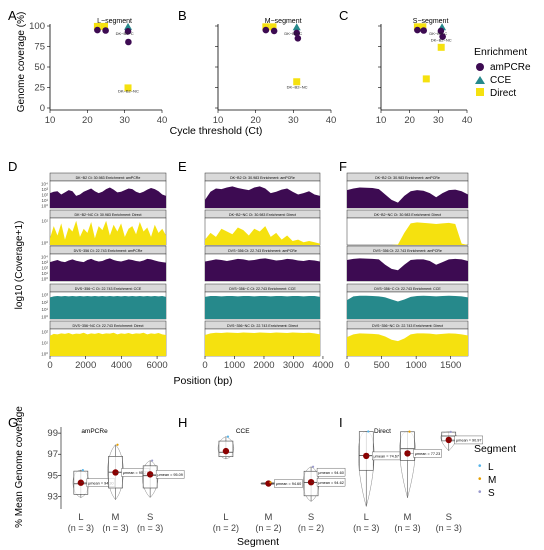 This screenshot has height=550, width=544. What do you see at coordinates (39, 67) in the screenshot?
I see `y-tick-label: 50` at bounding box center [39, 67].